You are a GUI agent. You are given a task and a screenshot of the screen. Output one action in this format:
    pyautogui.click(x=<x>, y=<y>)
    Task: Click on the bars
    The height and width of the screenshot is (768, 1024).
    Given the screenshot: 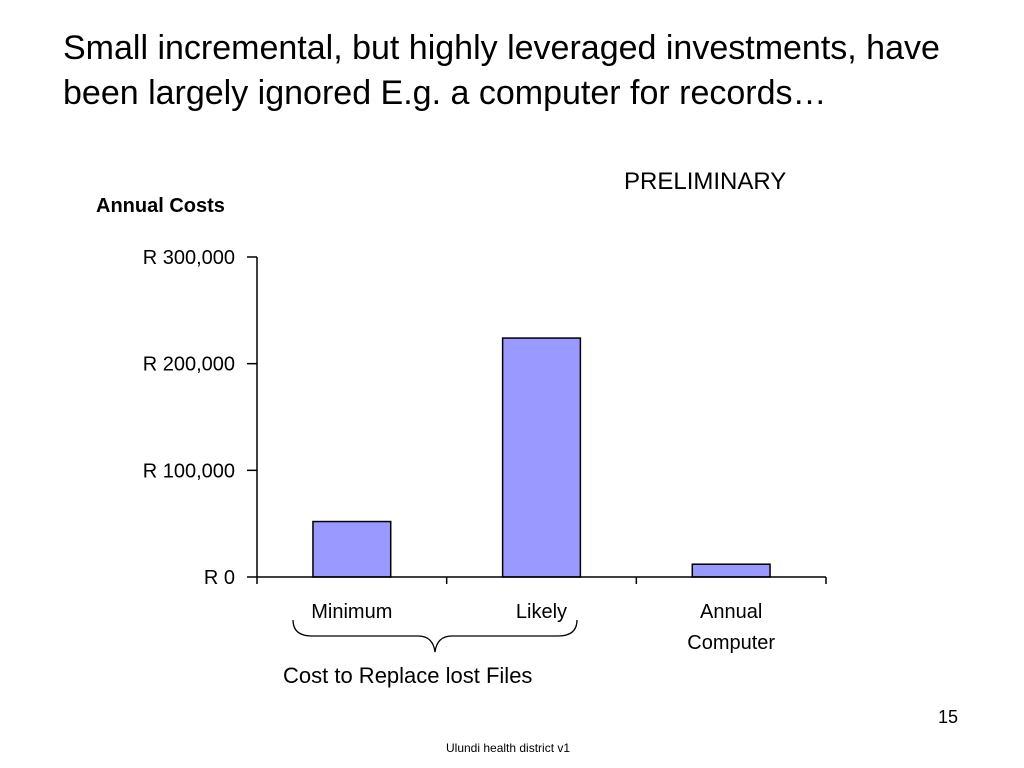 What is the action you would take?
    pyautogui.click(x=541, y=457)
    